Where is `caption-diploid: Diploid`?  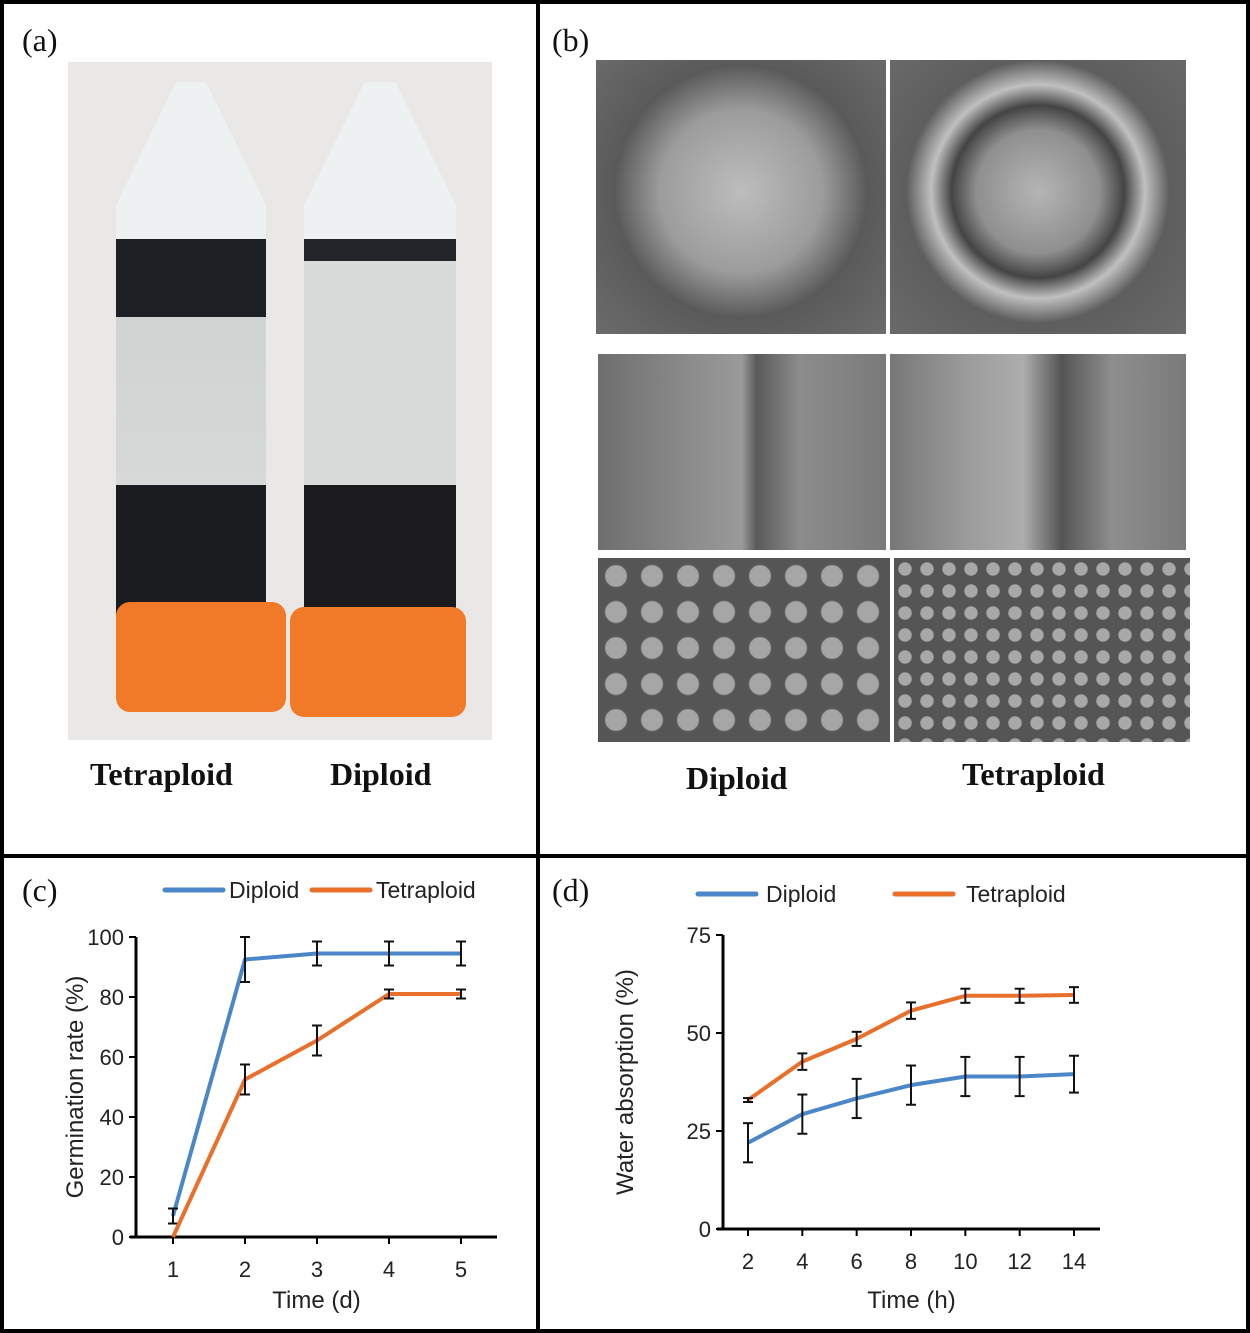 caption-diploid: Diploid is located at coordinates (381, 774).